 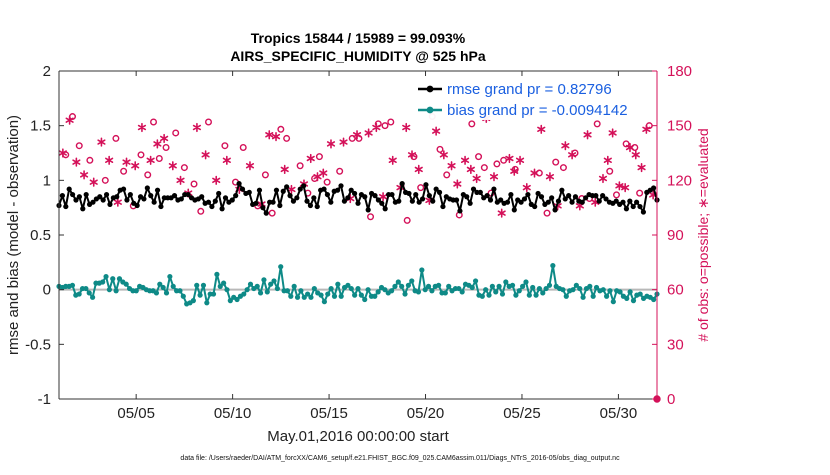 What do you see at coordinates (47, 180) in the screenshot?
I see `y-left-tick-label: 1` at bounding box center [47, 180].